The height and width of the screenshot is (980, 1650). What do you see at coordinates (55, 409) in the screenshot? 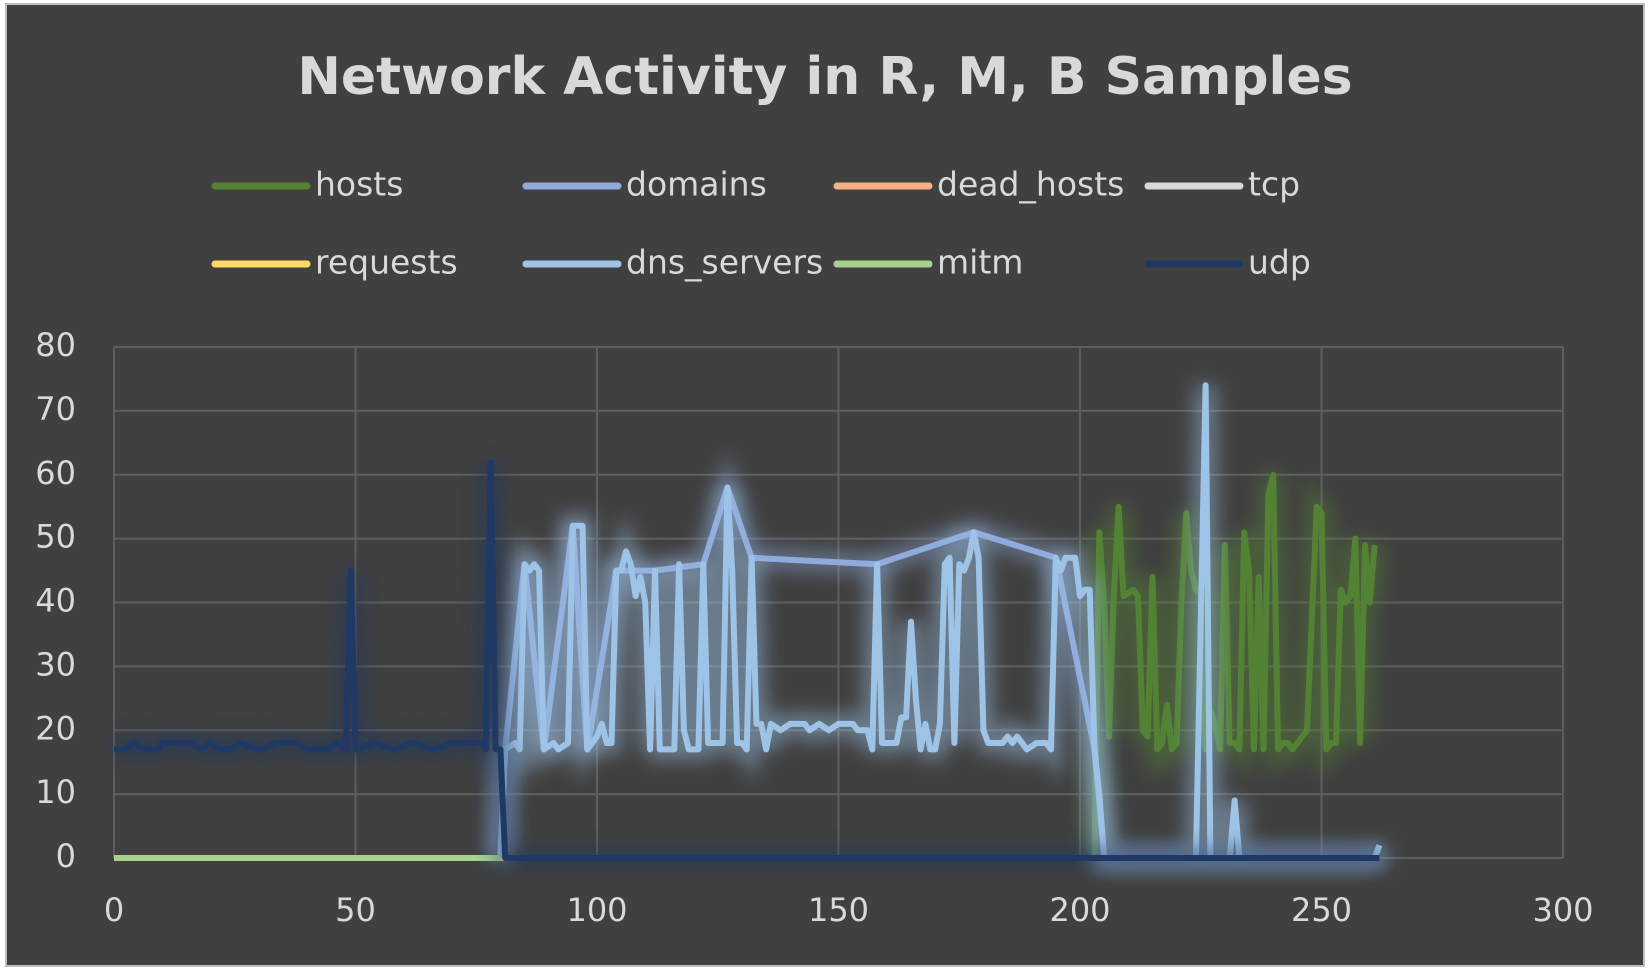
I see `y-tick-label: 70` at bounding box center [55, 409].